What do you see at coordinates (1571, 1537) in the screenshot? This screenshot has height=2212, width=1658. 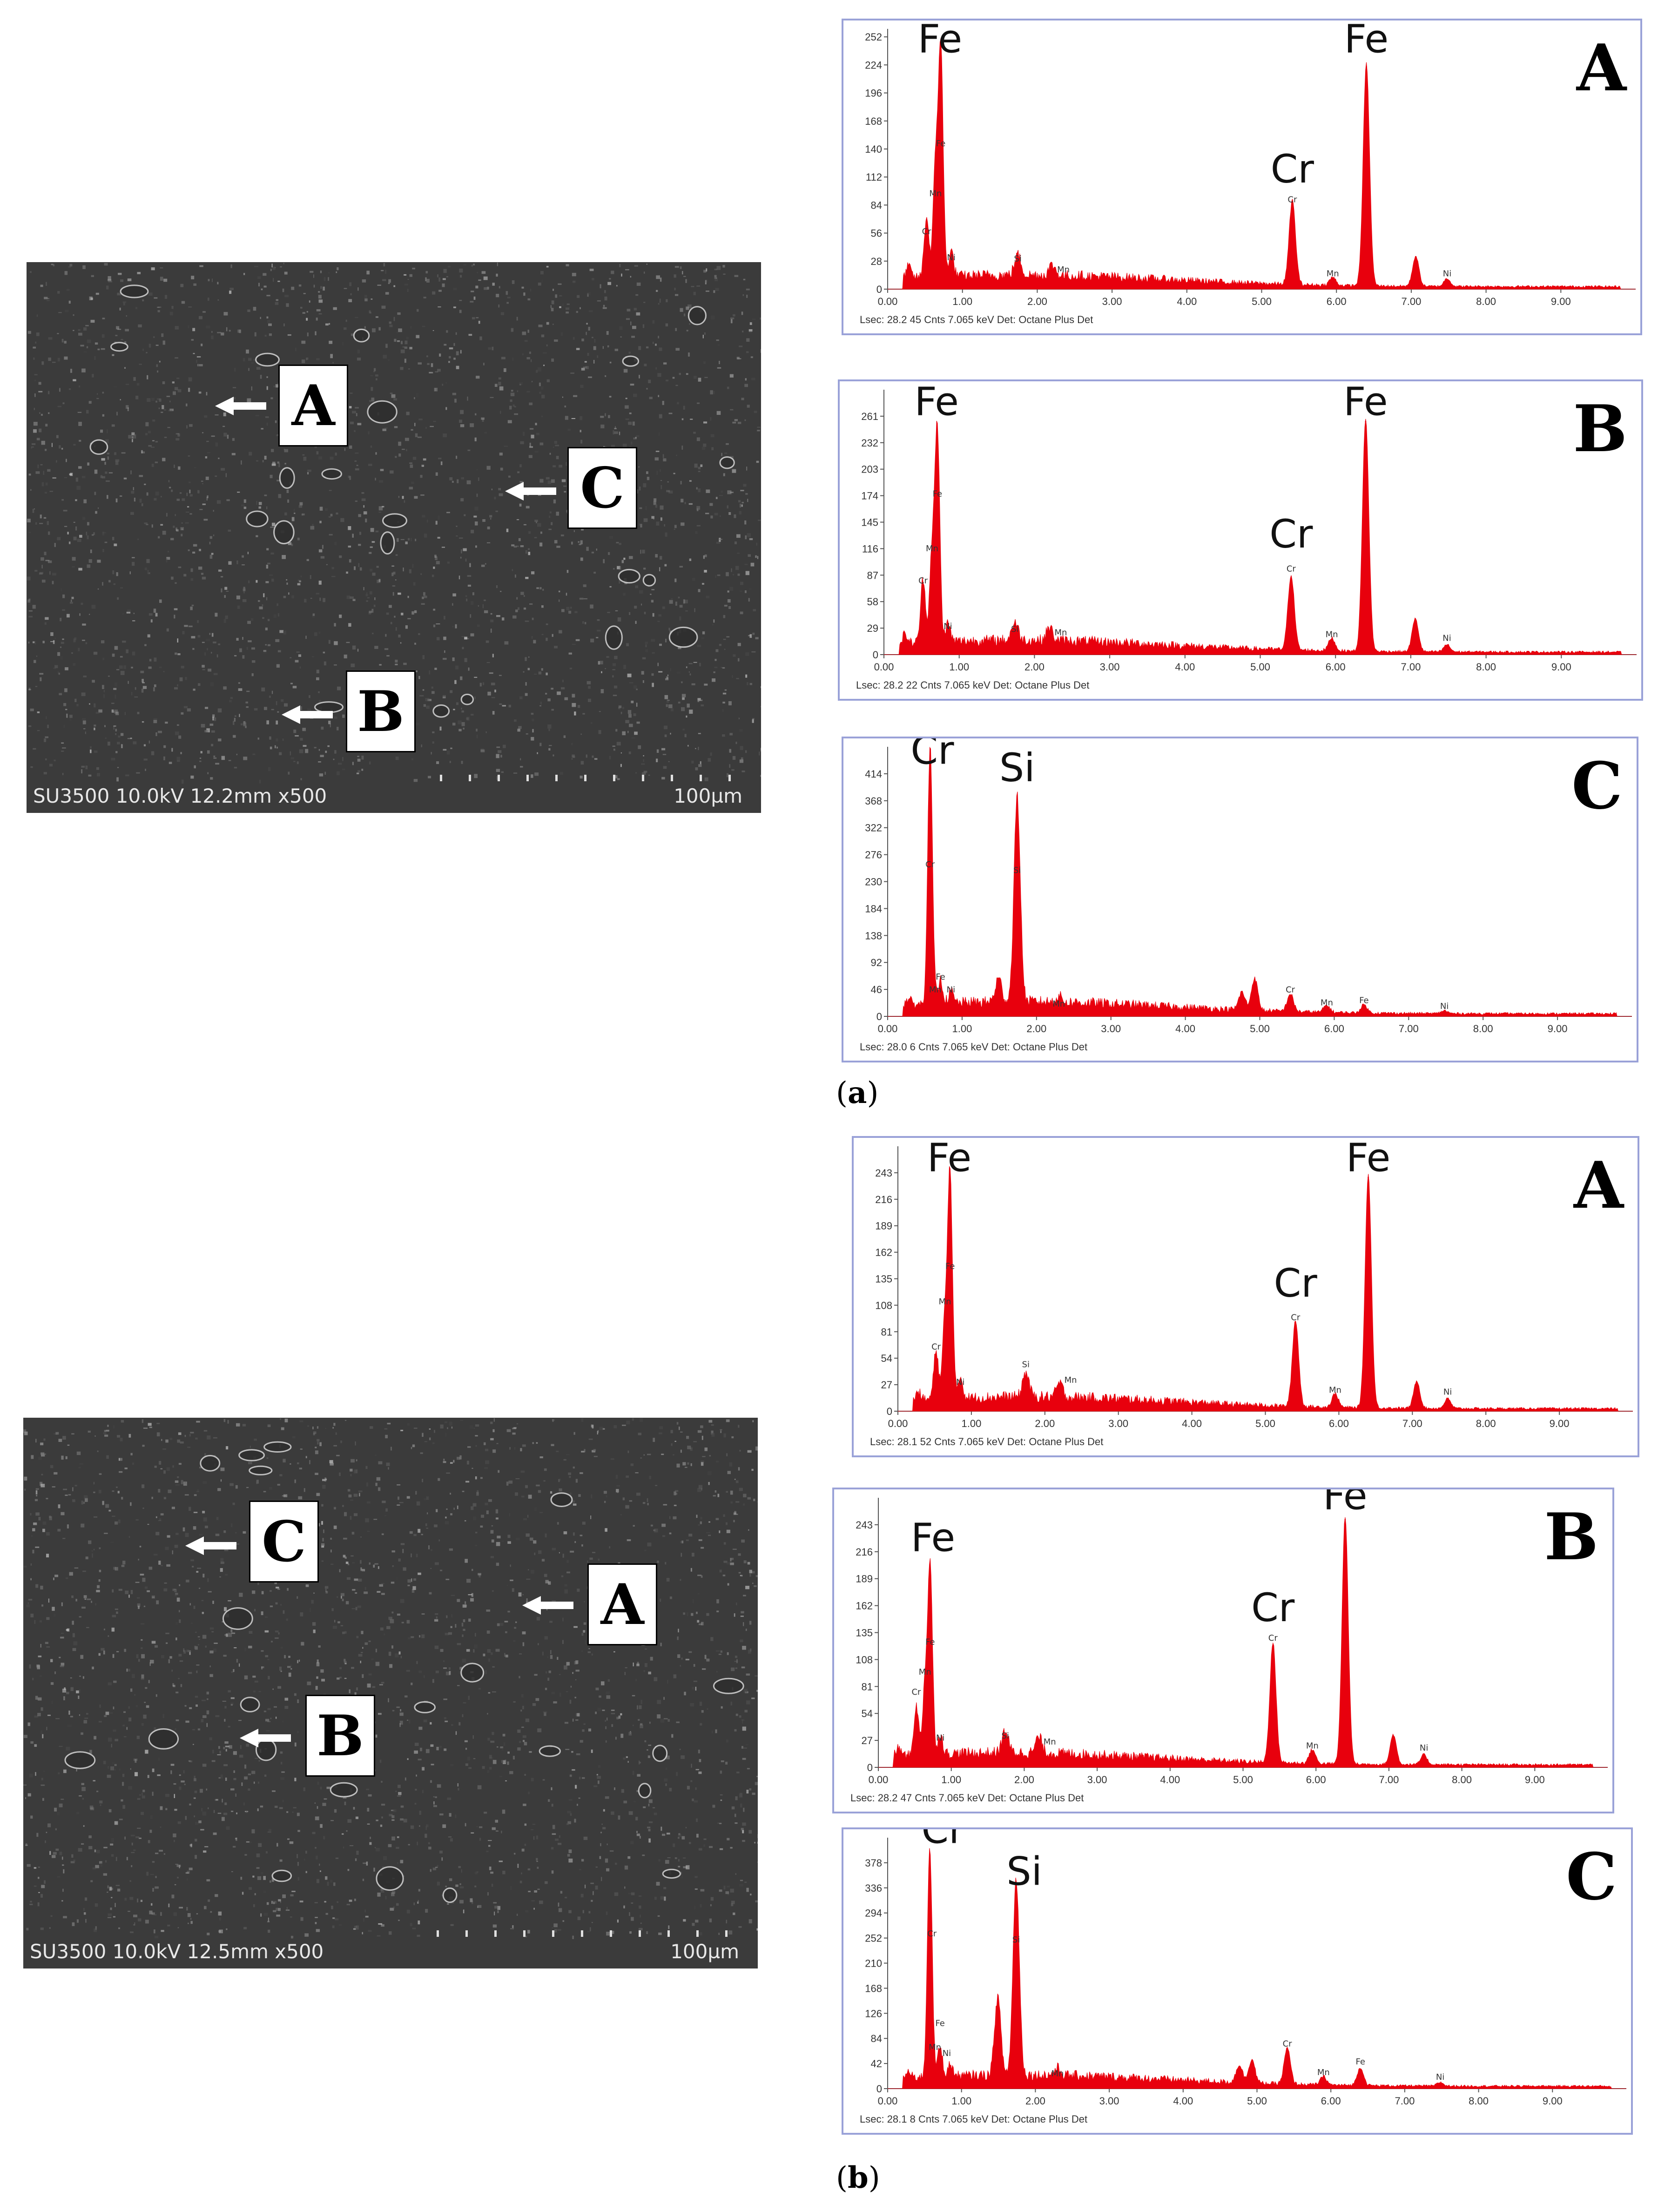 I see `panel-letter: B` at bounding box center [1571, 1537].